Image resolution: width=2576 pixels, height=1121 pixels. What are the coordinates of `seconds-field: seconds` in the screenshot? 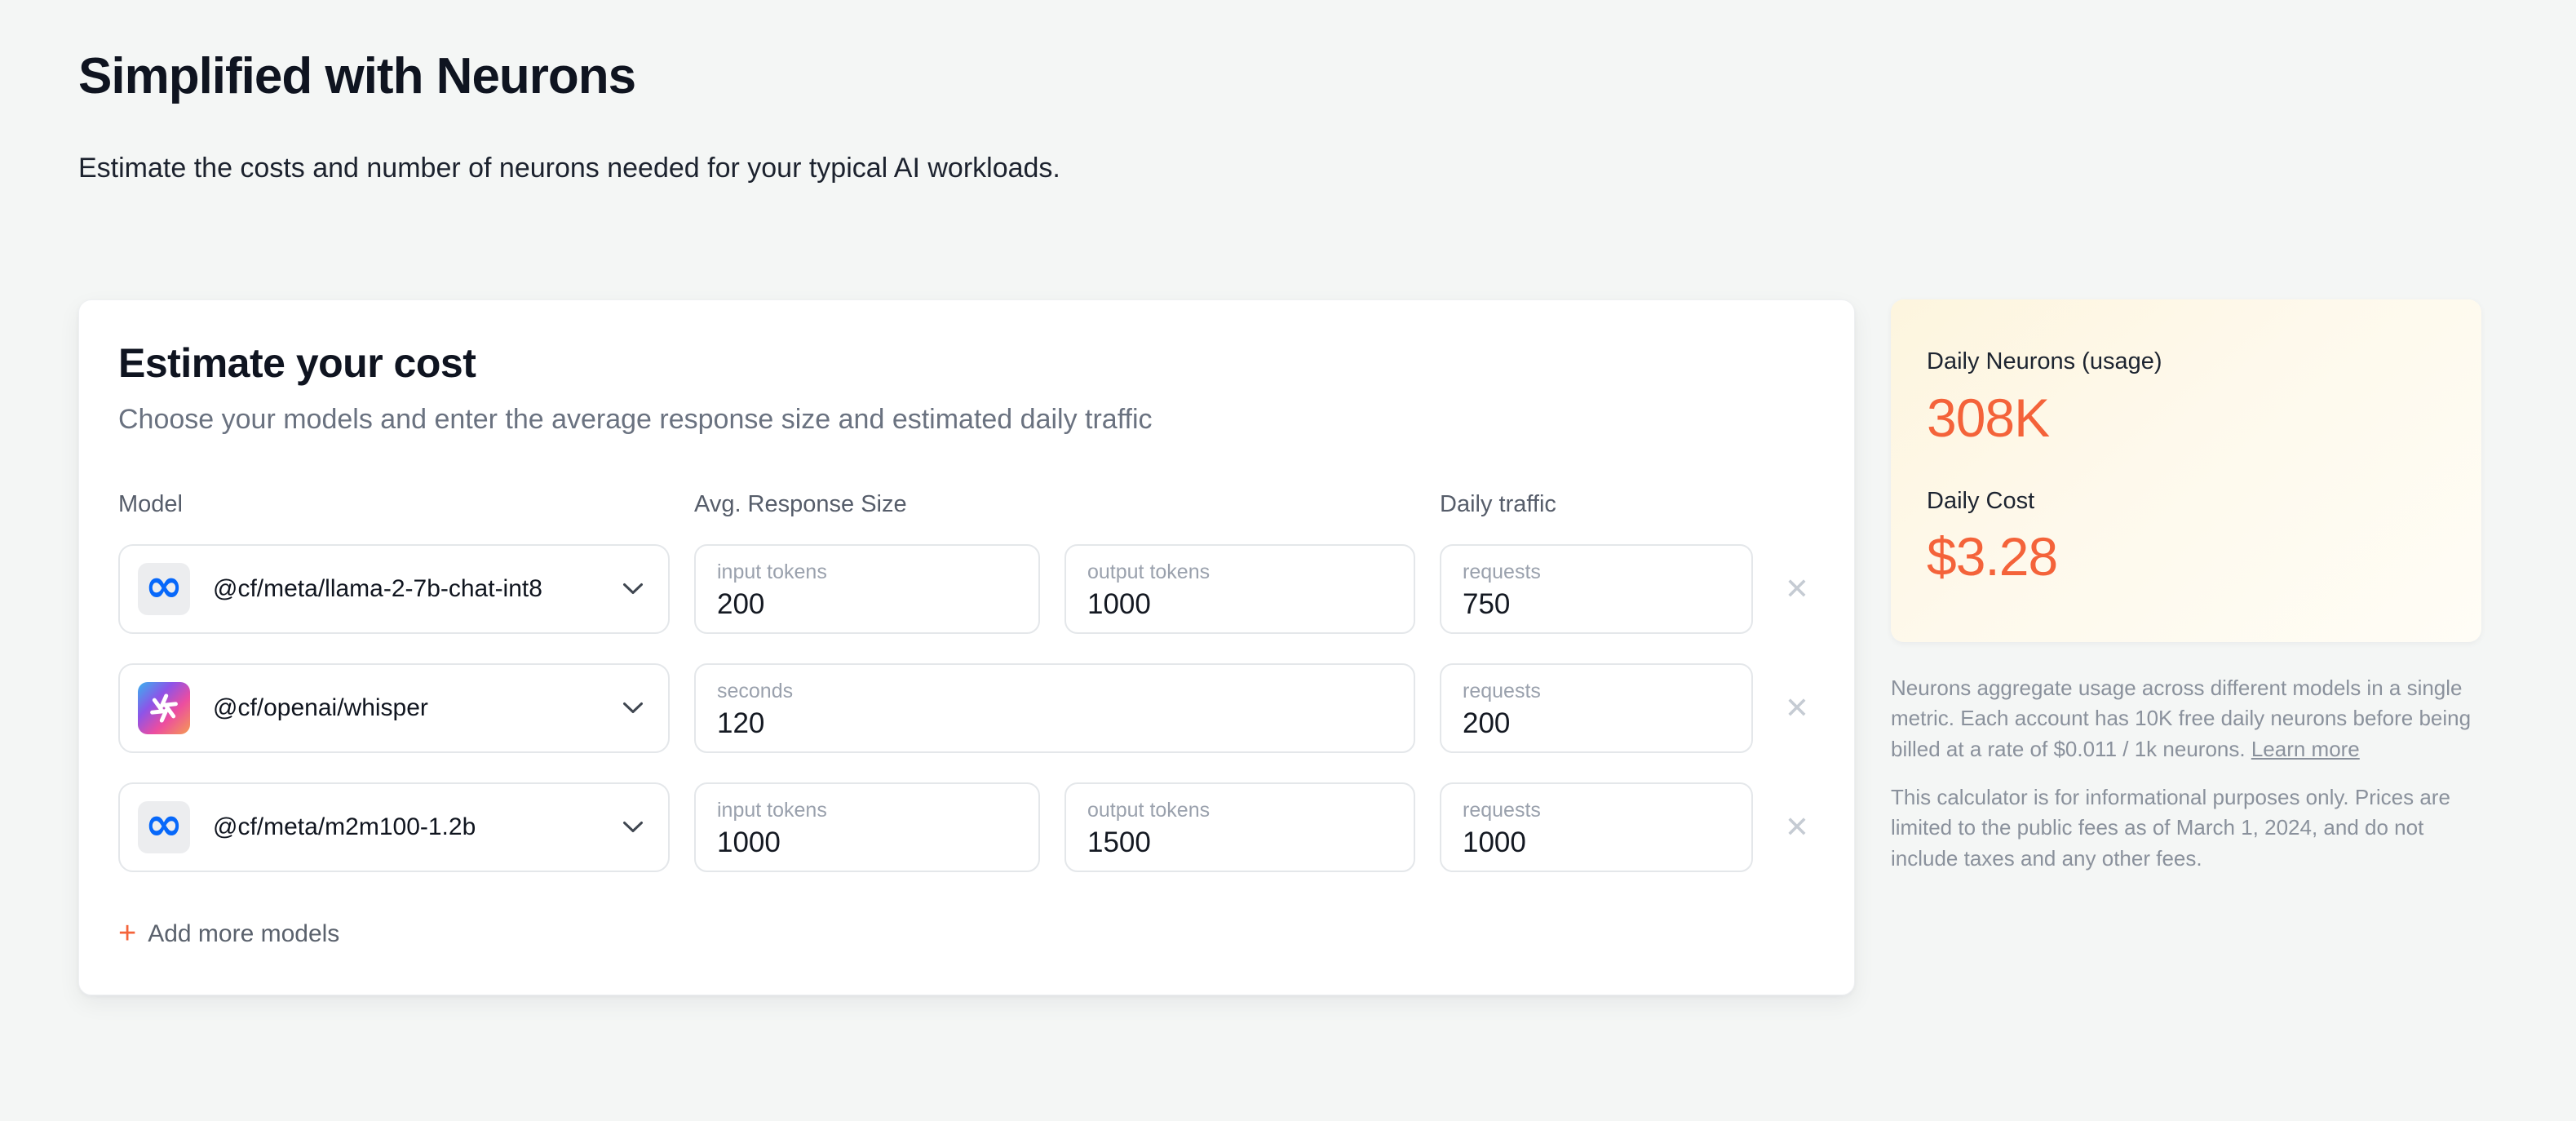 It's located at (1054, 708).